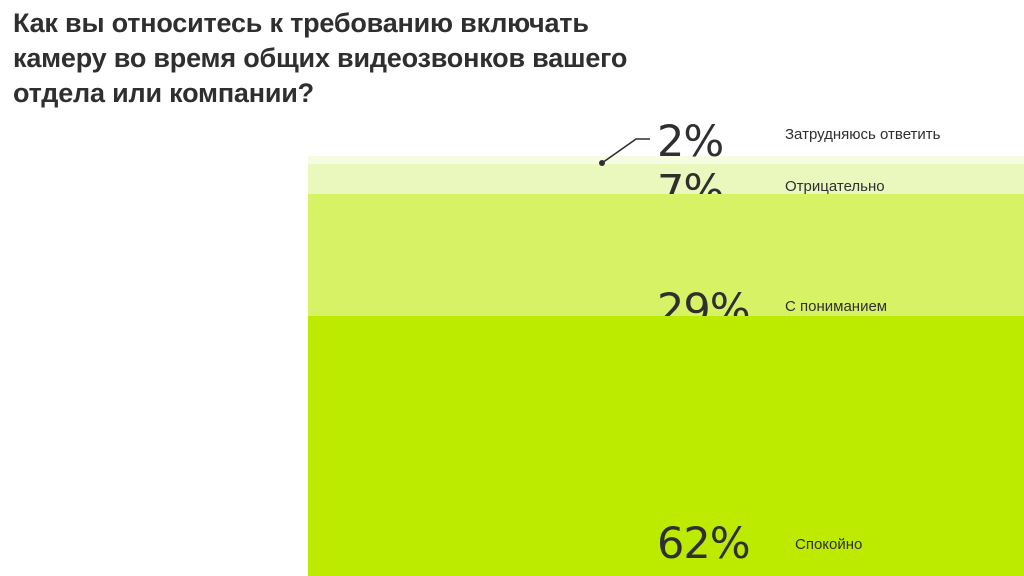 This screenshot has width=1024, height=576. I want to click on category-label-unsure: Затрудняюсь ответить, so click(863, 134).